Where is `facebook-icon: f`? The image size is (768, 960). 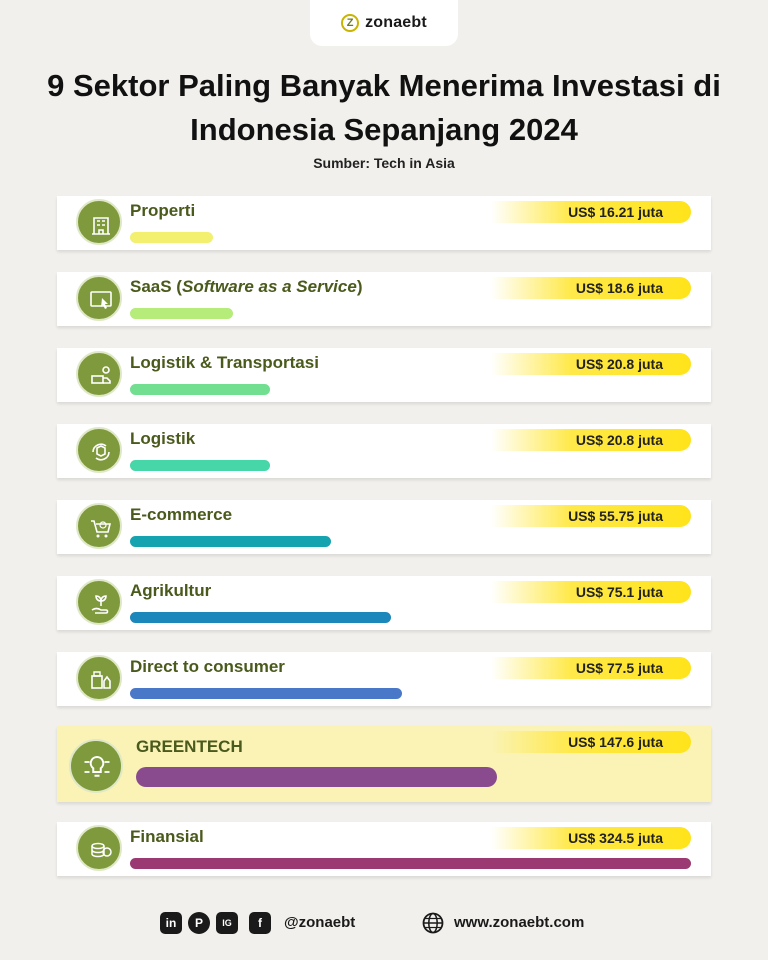
facebook-icon: f is located at coordinates (260, 923).